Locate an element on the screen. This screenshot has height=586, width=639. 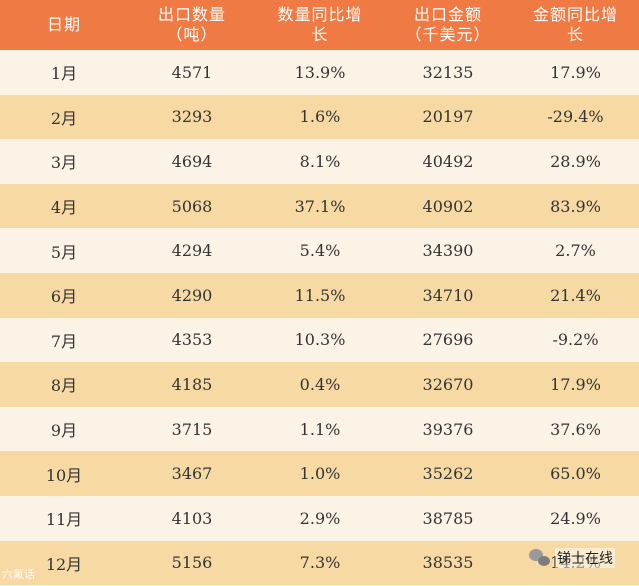
table-row: 8月 4185 0.4% 32670 17.9% is located at coordinates (319, 384).